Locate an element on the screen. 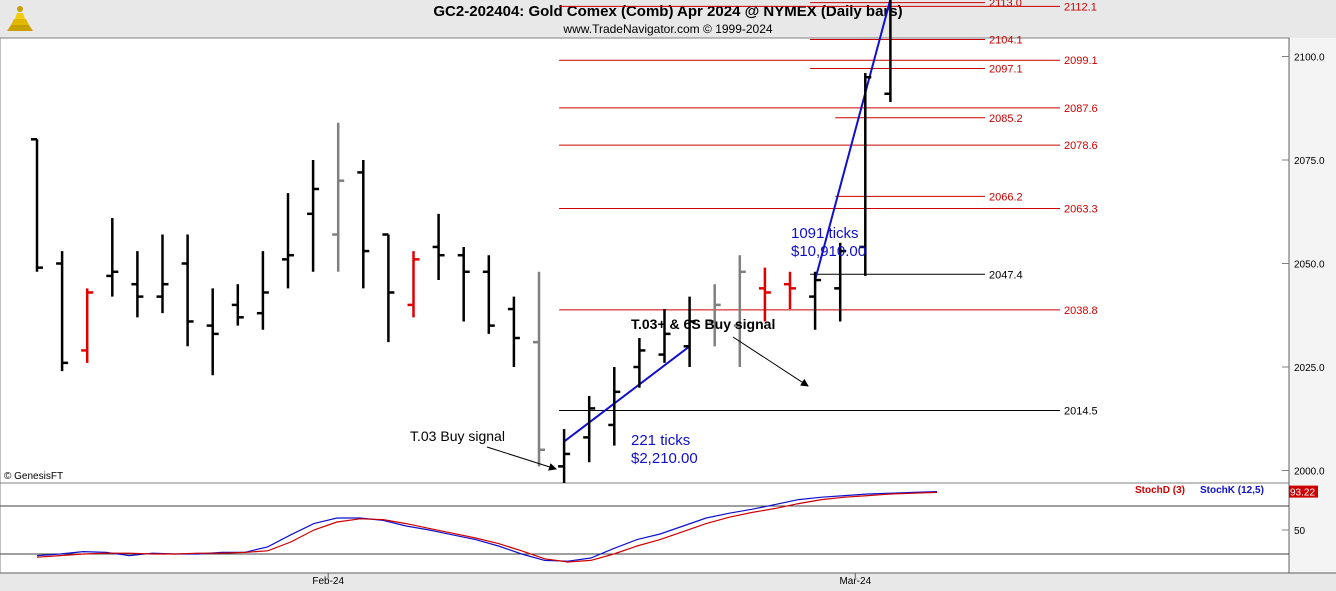  price-tick-label: 2000.0 is located at coordinates (1309, 472).